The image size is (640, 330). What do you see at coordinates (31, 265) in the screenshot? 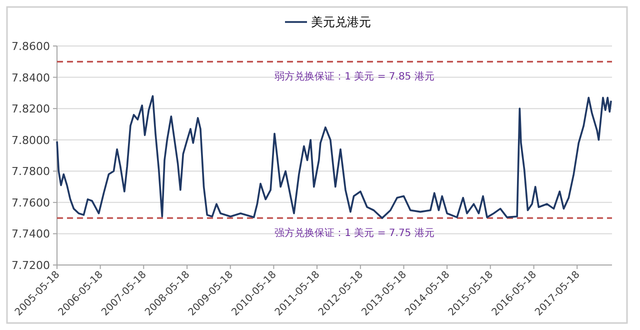
I see `y-tick-label: 7.7200` at bounding box center [31, 265].